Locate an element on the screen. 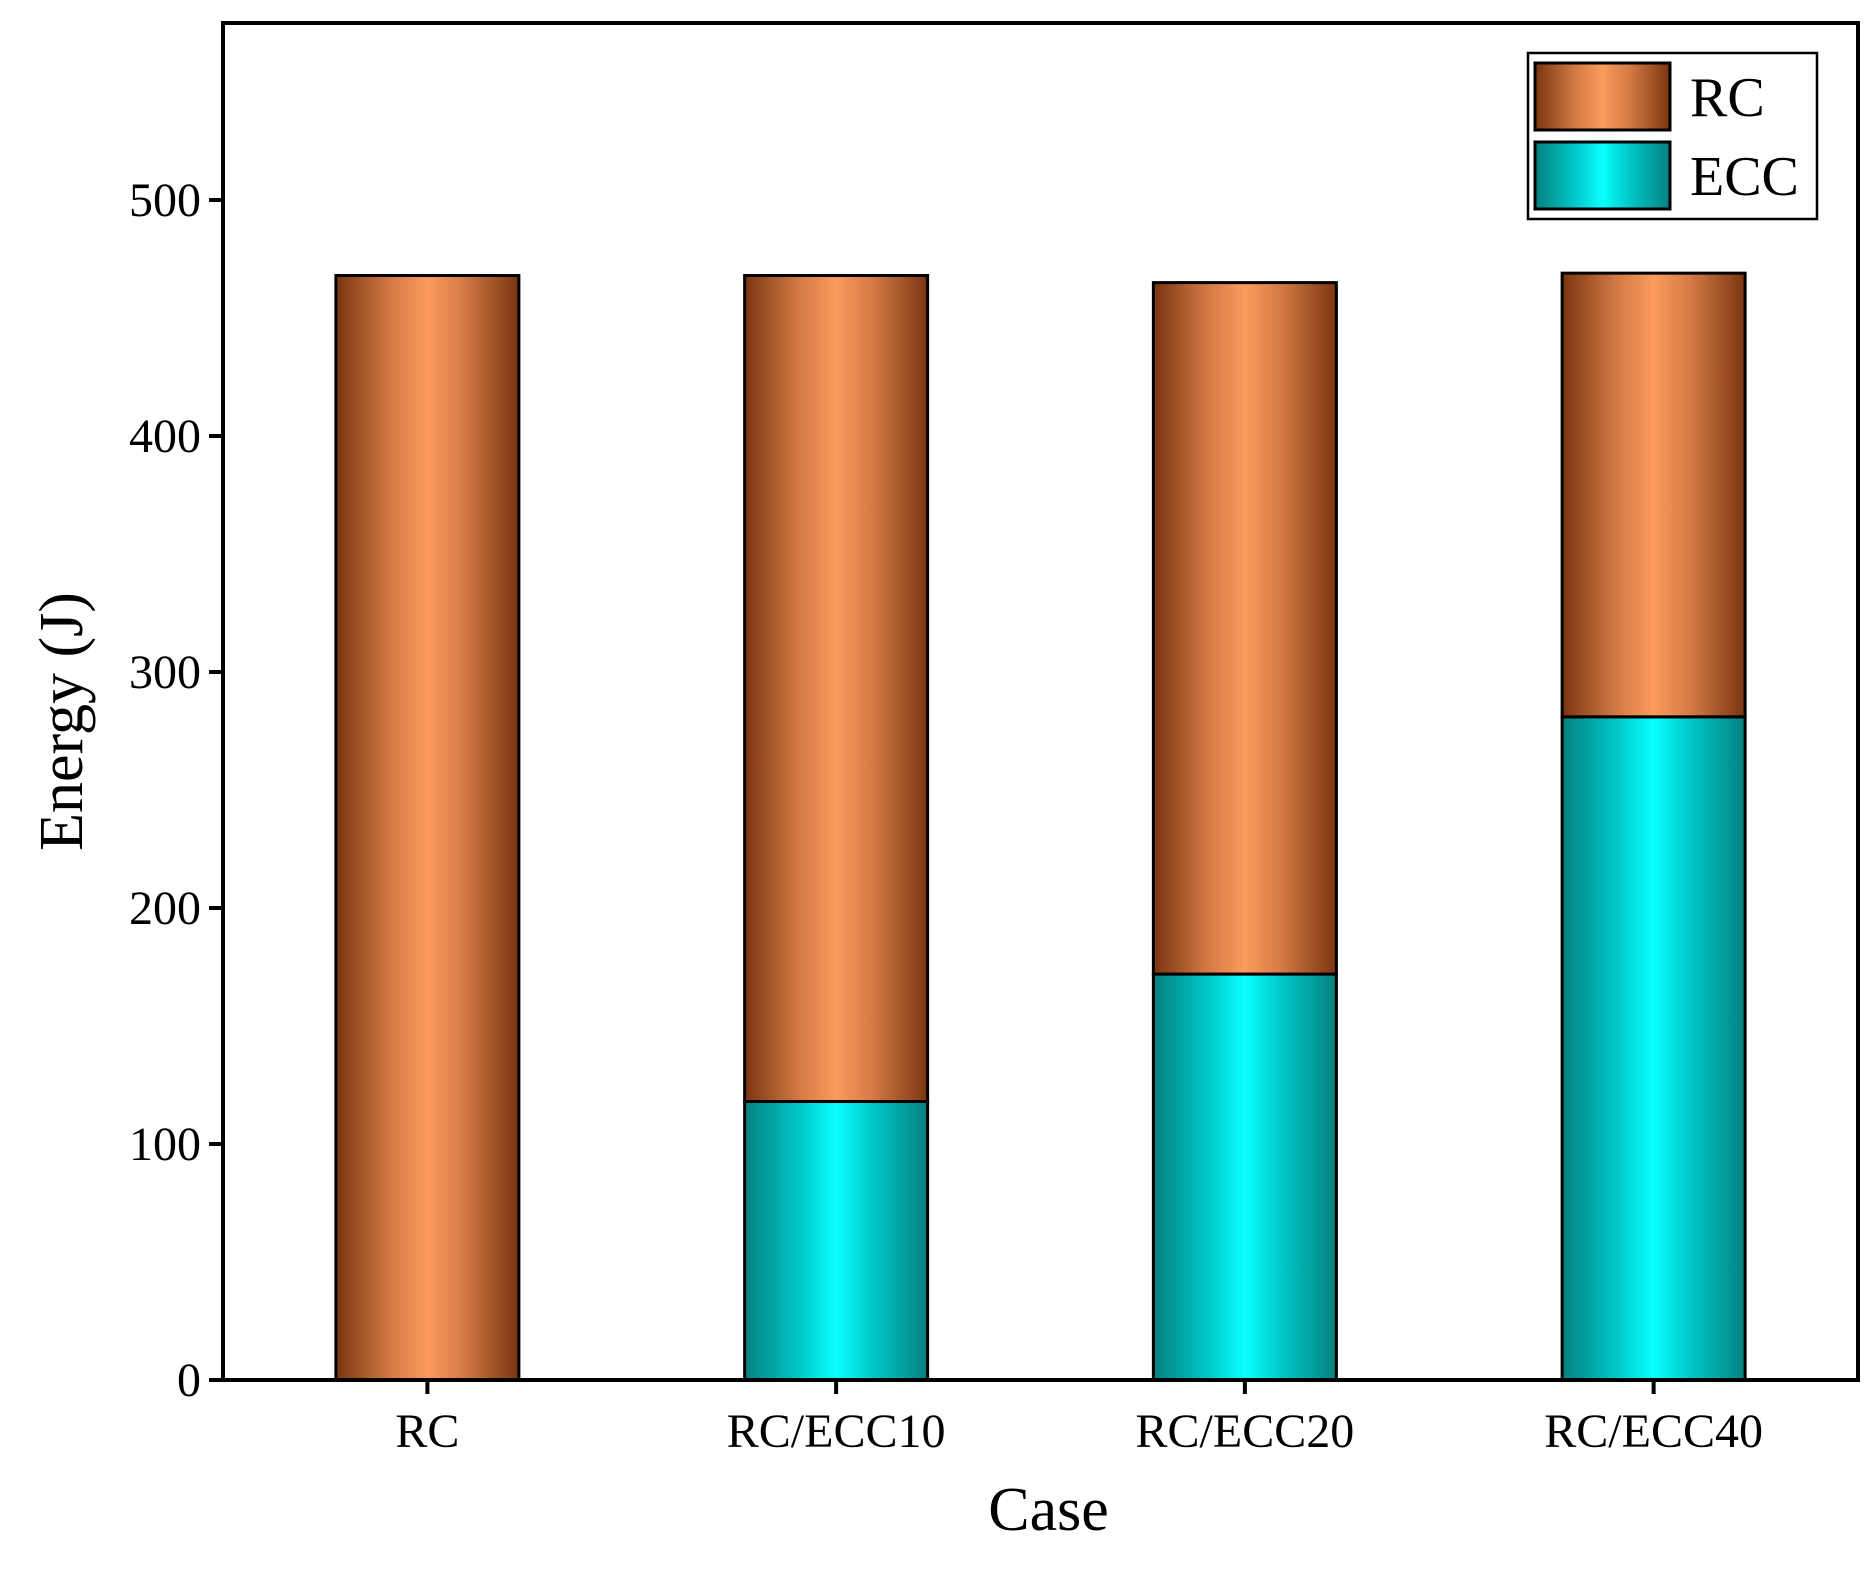  bar-ecc-rc-ecc10 is located at coordinates (836, 1241).